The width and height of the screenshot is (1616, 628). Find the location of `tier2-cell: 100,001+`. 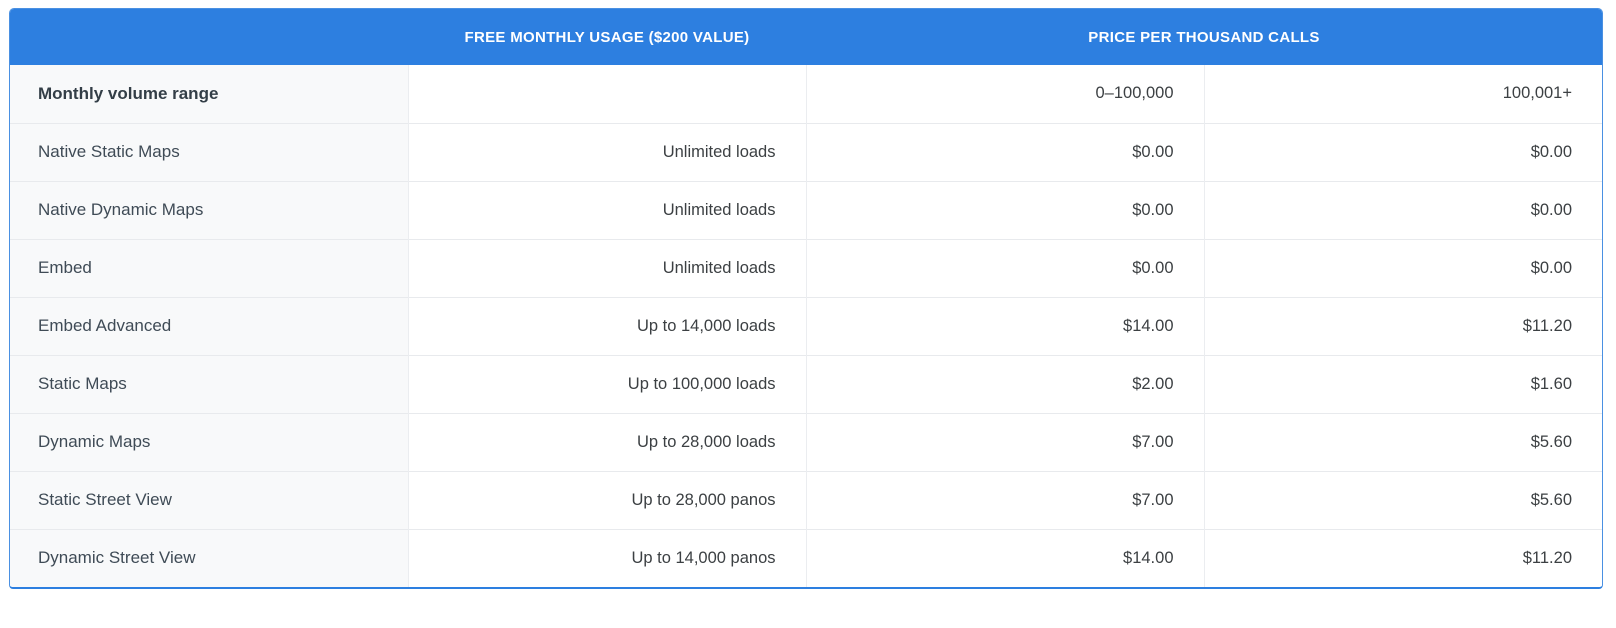

tier2-cell: 100,001+ is located at coordinates (1402, 94).